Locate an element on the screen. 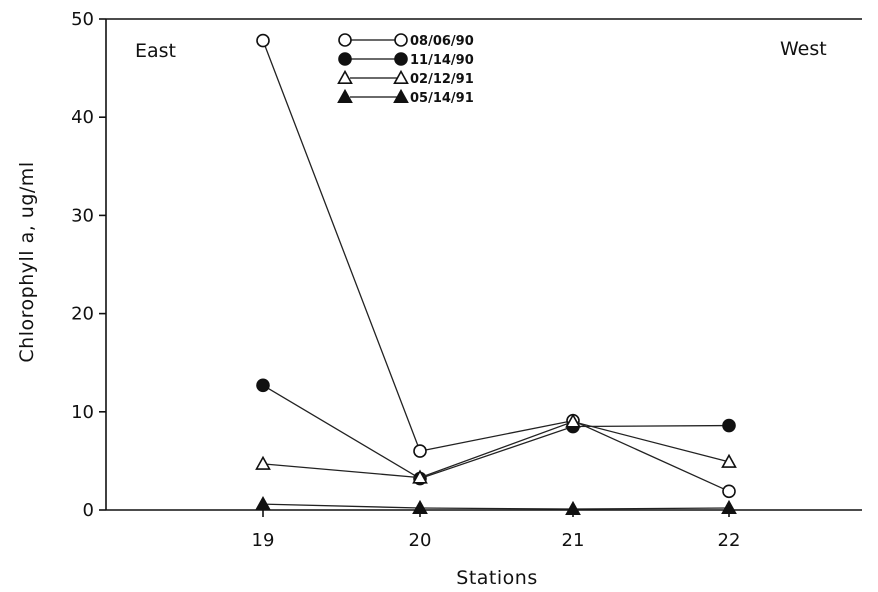 This screenshot has height=592, width=878. legend: 08/06/90 11/14/90 02/12/91 05/14/91 is located at coordinates (405, 69).